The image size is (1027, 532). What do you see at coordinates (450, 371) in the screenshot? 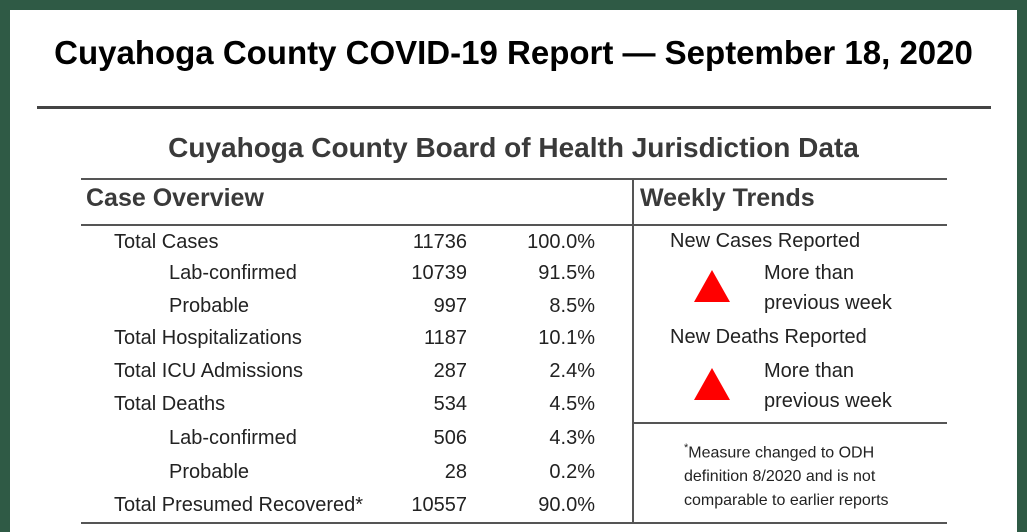
I see `row-count: 287` at bounding box center [450, 371].